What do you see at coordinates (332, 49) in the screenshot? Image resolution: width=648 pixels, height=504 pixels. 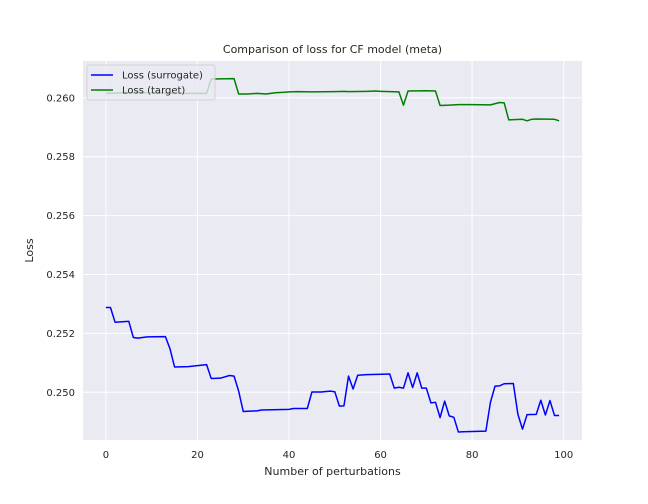 I see `chart-title: Comparison of loss for CF model (meta)` at bounding box center [332, 49].